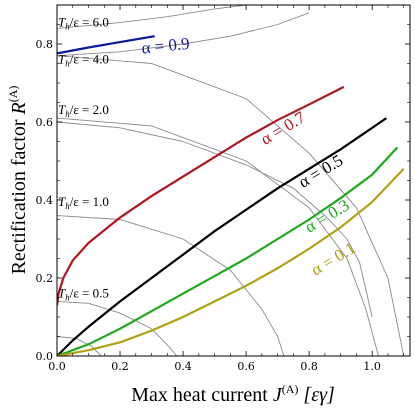 Image resolution: width=415 pixels, height=412 pixels. What do you see at coordinates (83, 60) in the screenshot?
I see `temperature-label: Th/ε = 4.0` at bounding box center [83, 60].